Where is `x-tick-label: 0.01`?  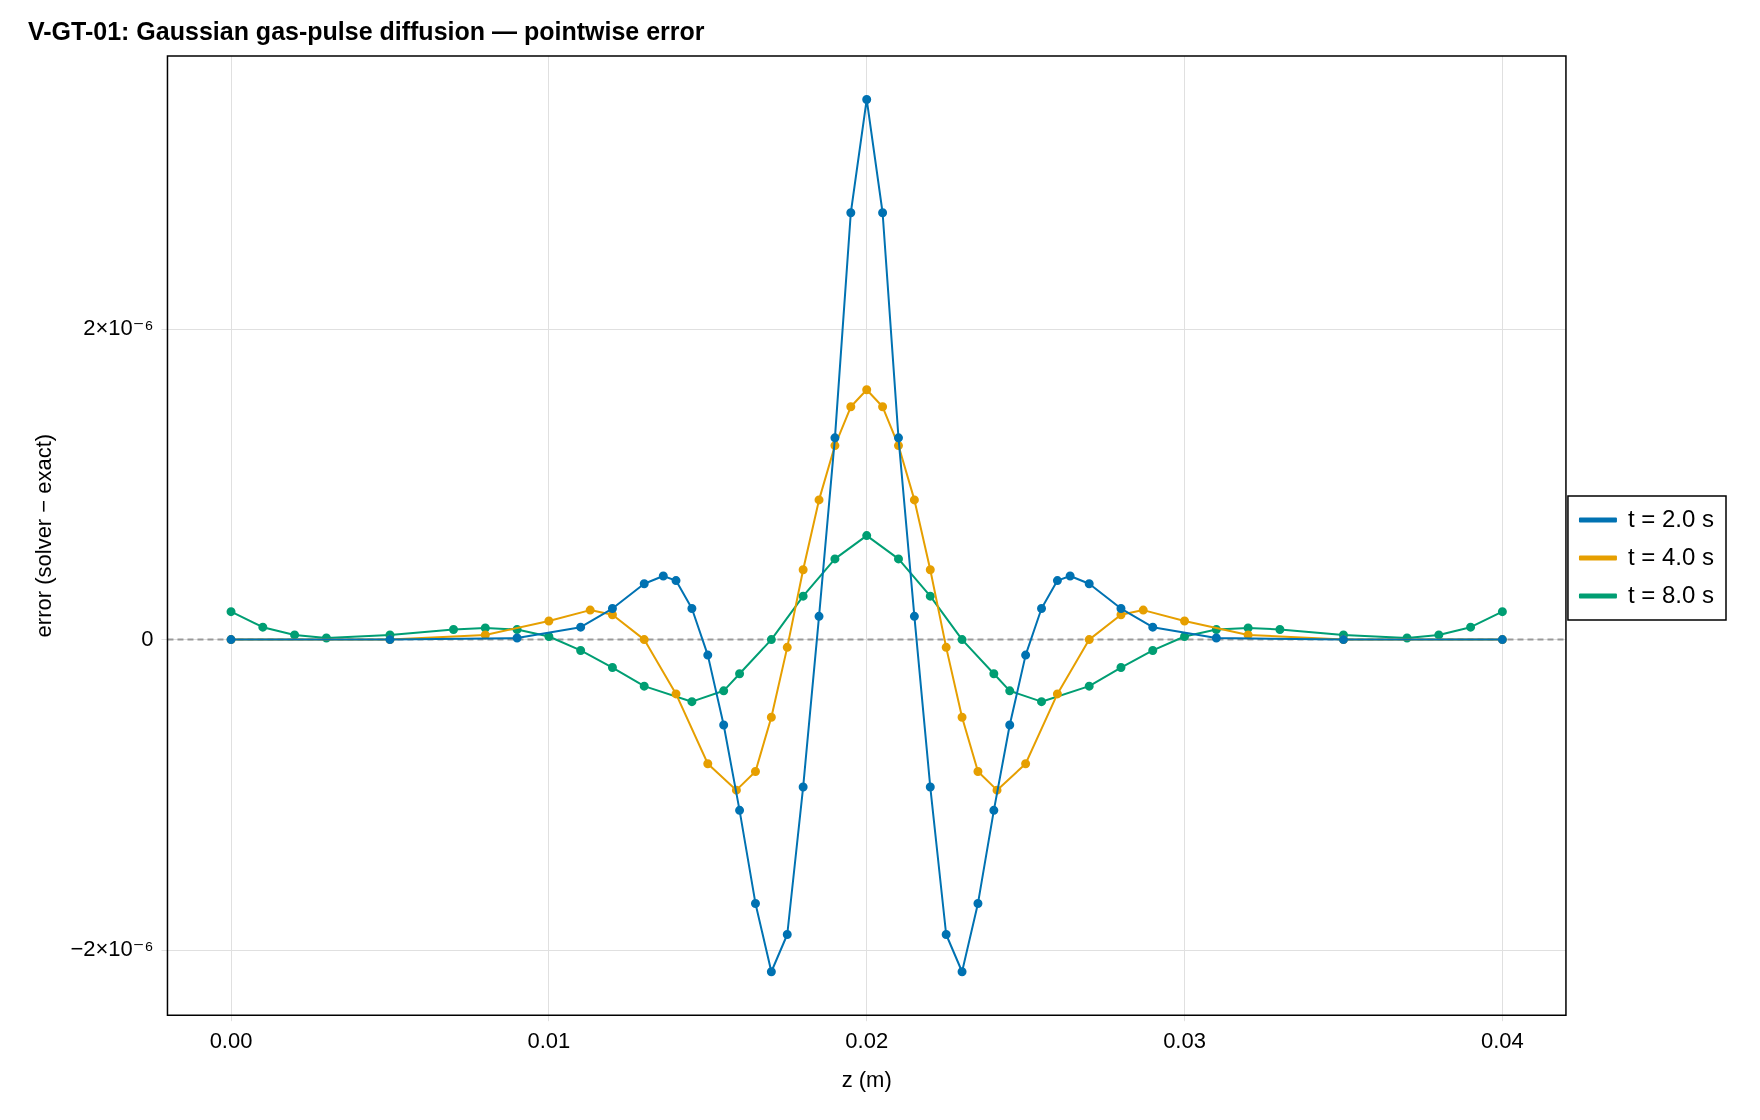
x-tick-label: 0.01 is located at coordinates (549, 1041).